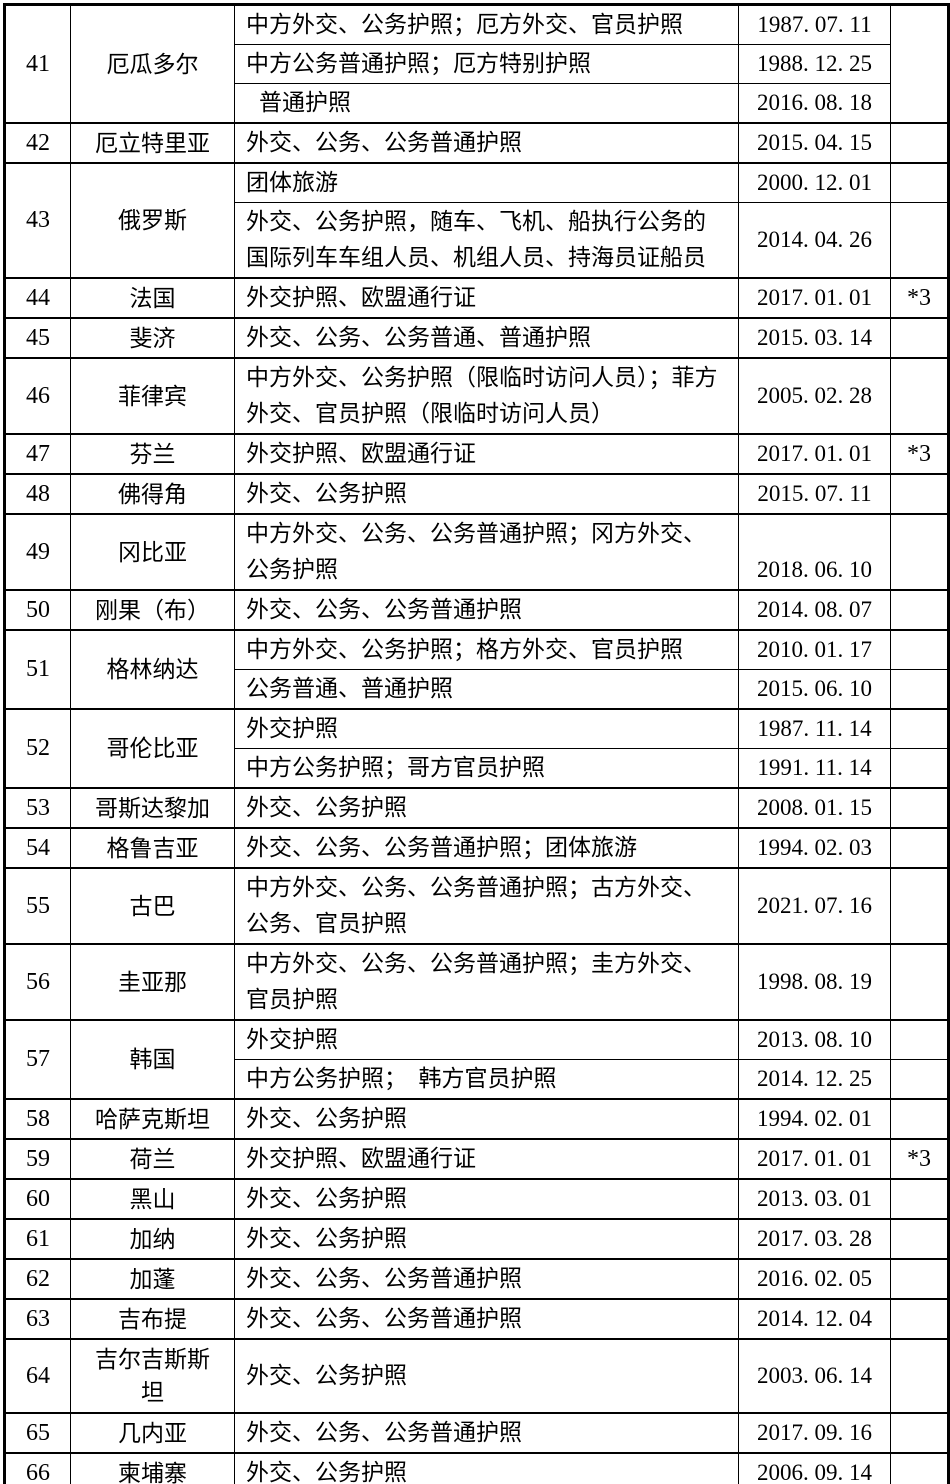 Image resolution: width=950 pixels, height=1484 pixels. I want to click on passport-types-cell: 中方公务护照； 韩方官员护照, so click(486, 1079).